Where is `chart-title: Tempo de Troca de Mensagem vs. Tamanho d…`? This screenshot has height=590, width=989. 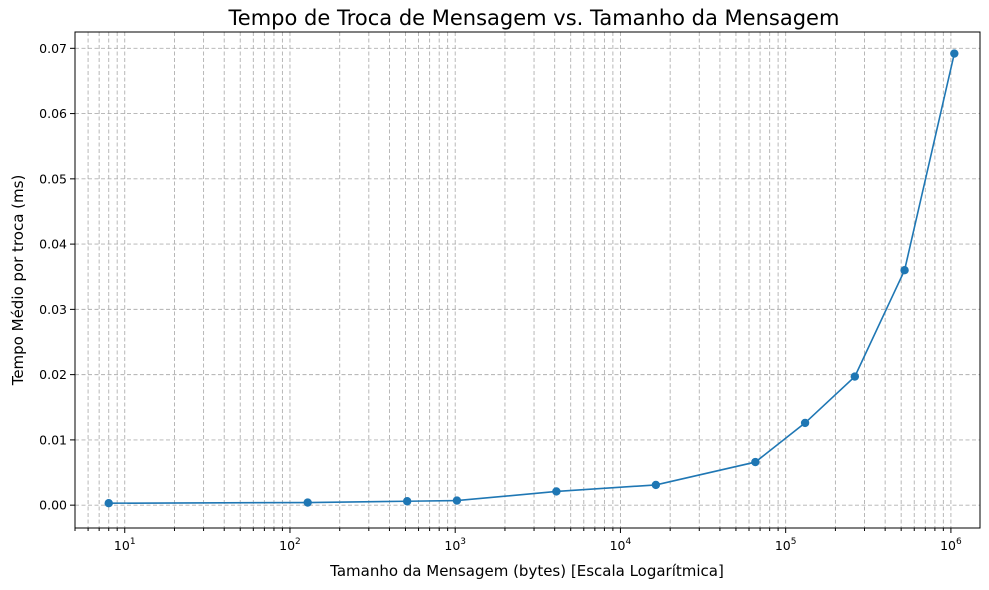 chart-title: Tempo de Troca de Mensagem vs. Tamanho d… is located at coordinates (534, 18).